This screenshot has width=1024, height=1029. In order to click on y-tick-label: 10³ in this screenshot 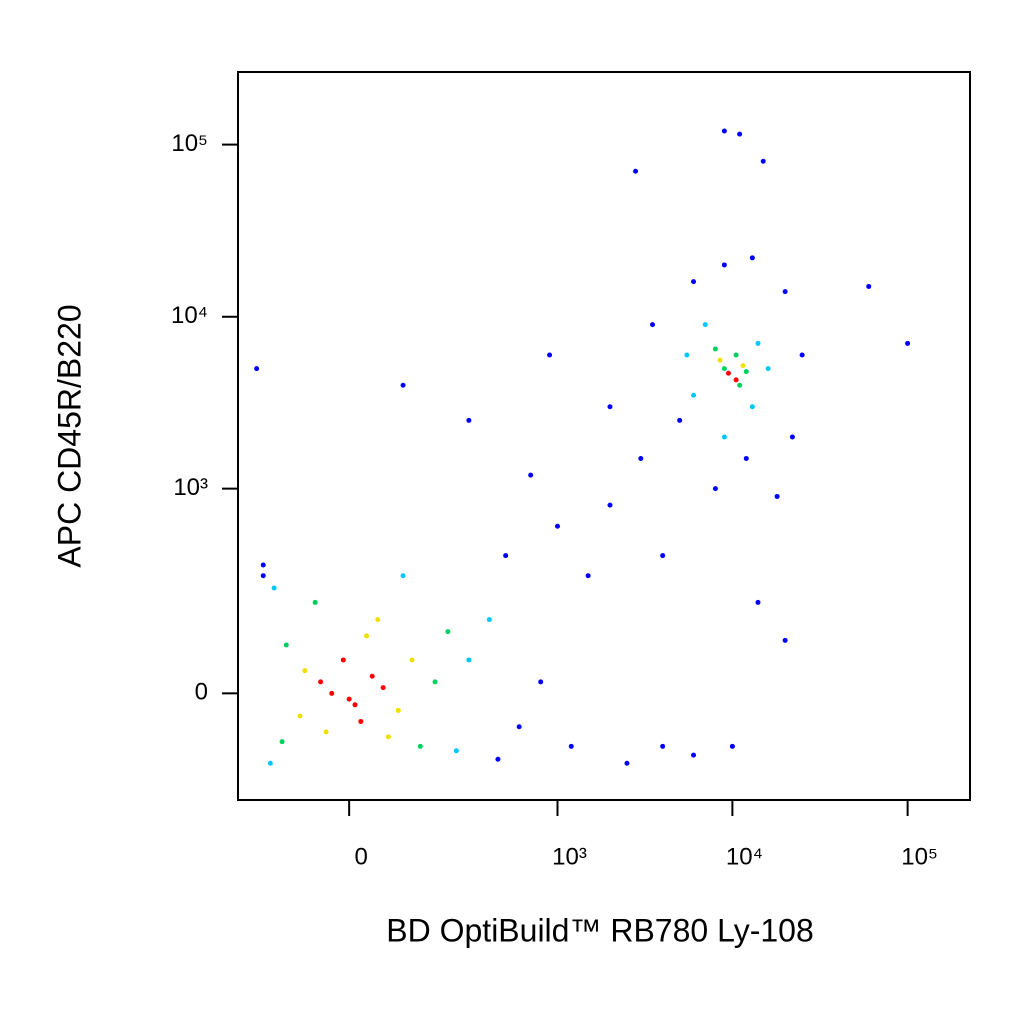, I will do `click(190, 487)`.